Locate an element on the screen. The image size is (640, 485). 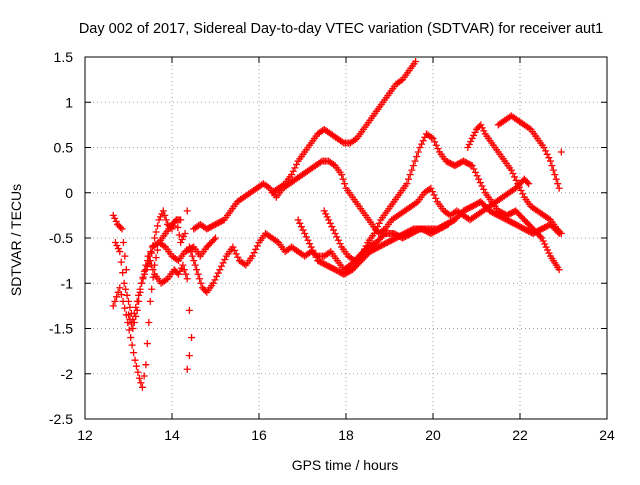
x-axis-label: GPS time / hours is located at coordinates (345, 465).